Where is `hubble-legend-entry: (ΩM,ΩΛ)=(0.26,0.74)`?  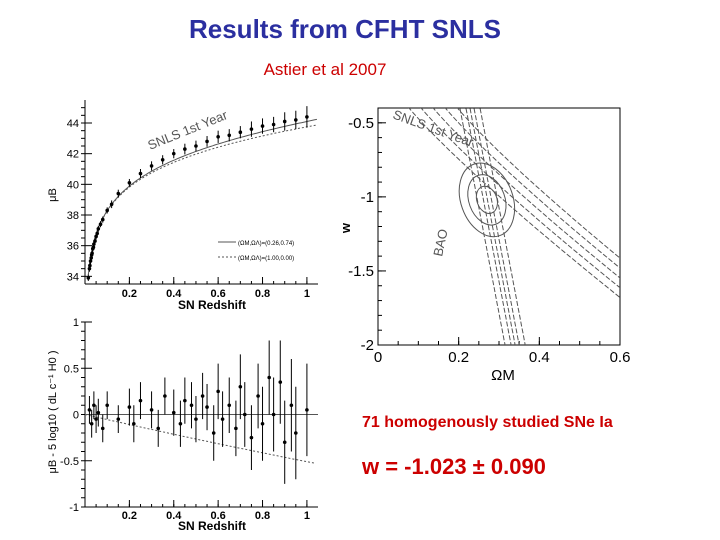 hubble-legend-entry: (ΩM,ΩΛ)=(0.26,0.74) is located at coordinates (266, 244).